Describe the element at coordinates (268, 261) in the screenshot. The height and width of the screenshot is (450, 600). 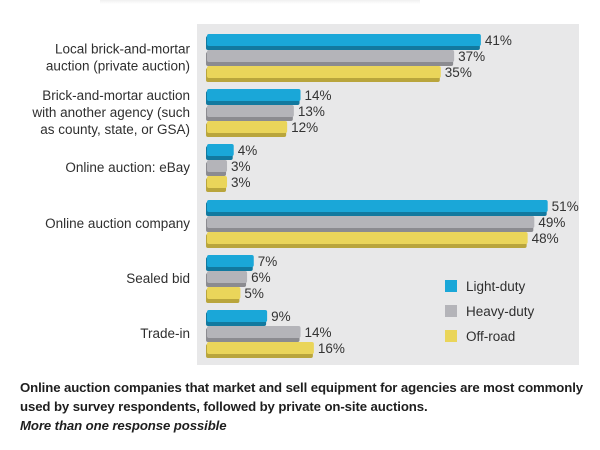
I see `value-label: 7%` at that location.